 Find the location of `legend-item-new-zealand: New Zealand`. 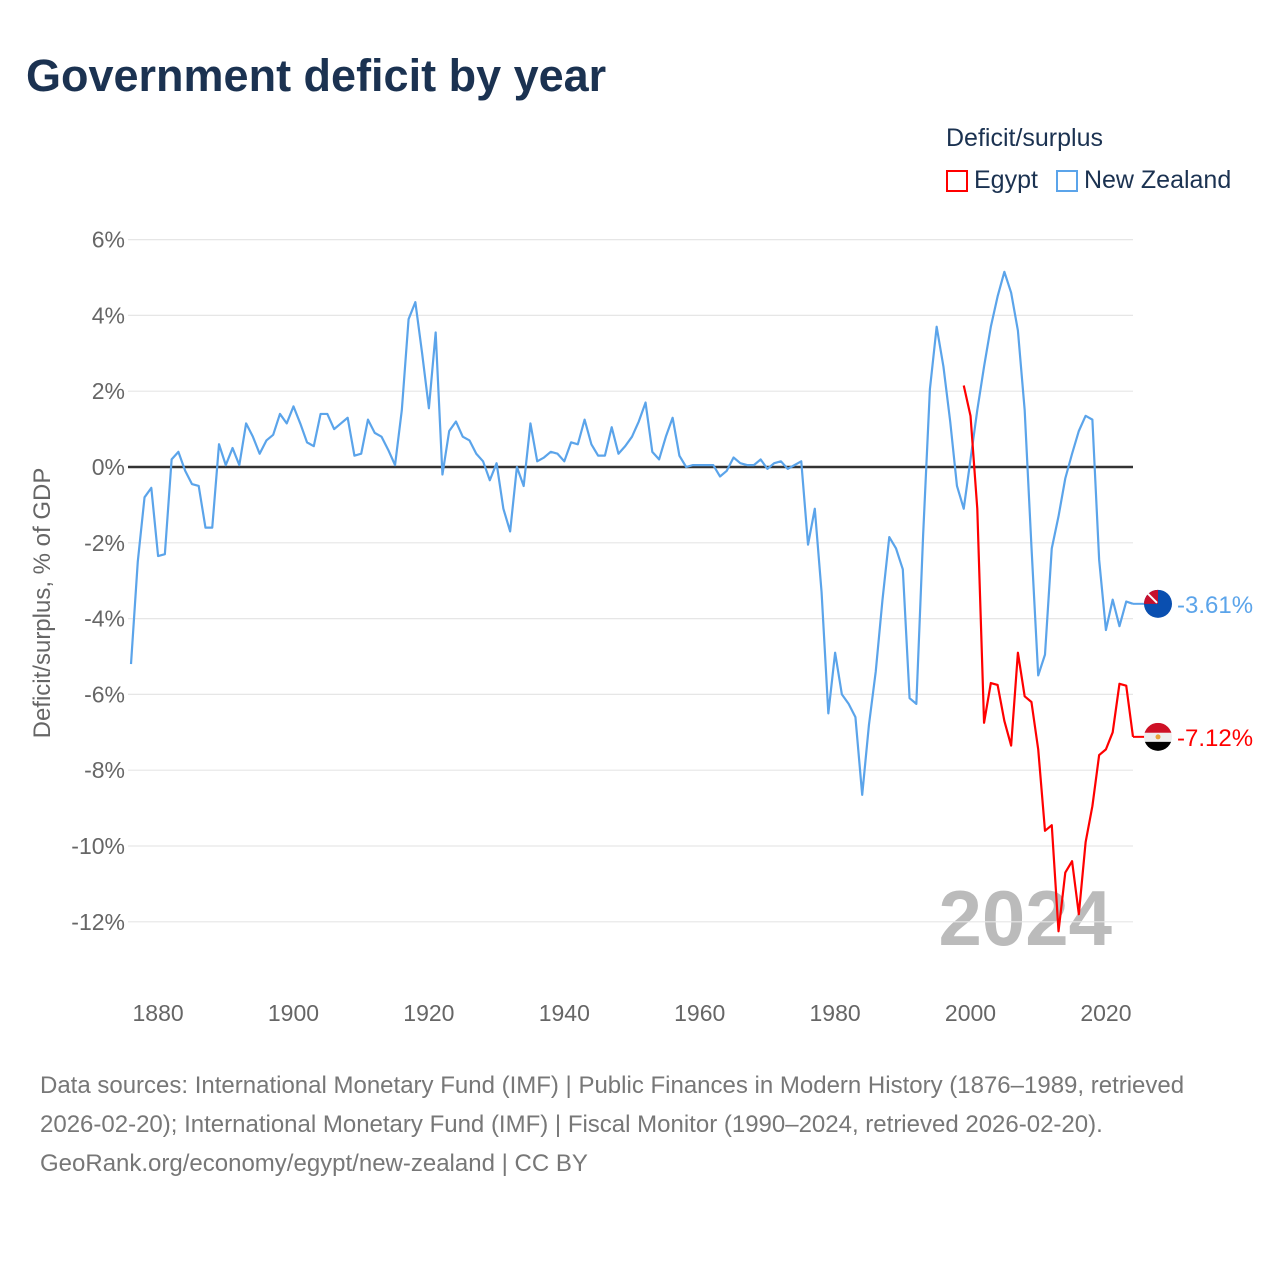

legend-item-new-zealand: New Zealand is located at coordinates (1143, 180).